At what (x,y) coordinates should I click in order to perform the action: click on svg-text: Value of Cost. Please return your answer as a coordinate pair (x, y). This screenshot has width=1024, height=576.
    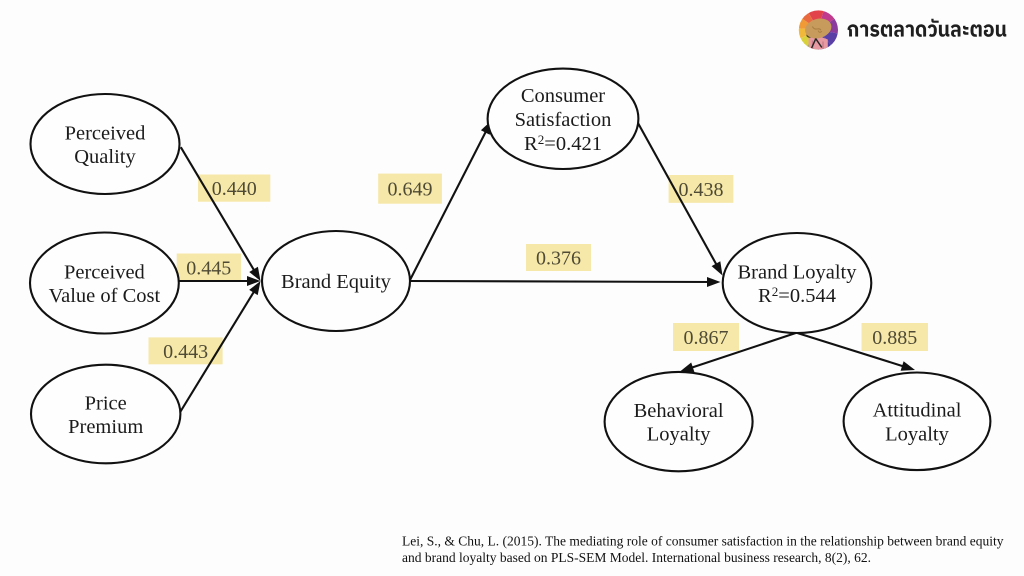
    Looking at the image, I should click on (105, 296).